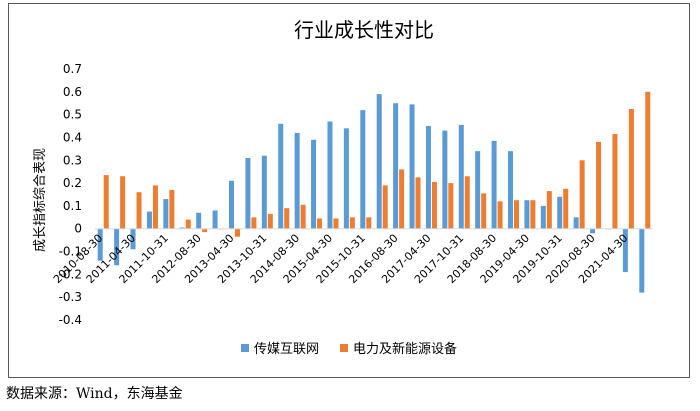 The width and height of the screenshot is (700, 411). What do you see at coordinates (245, 348) in the screenshot?
I see `legend-swatch-media` at bounding box center [245, 348].